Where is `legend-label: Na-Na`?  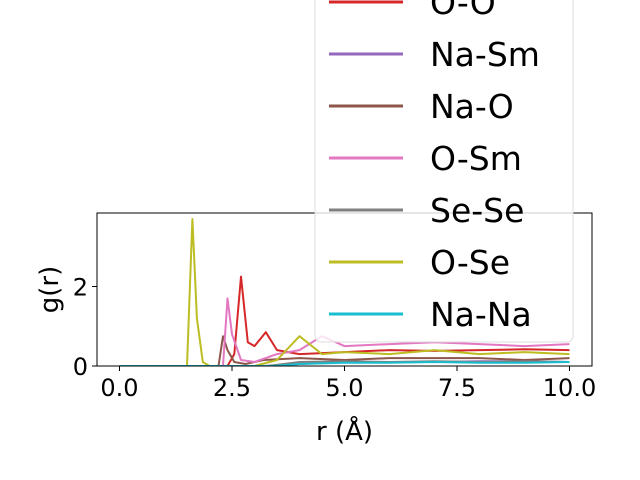 legend-label: Na-Na is located at coordinates (481, 314).